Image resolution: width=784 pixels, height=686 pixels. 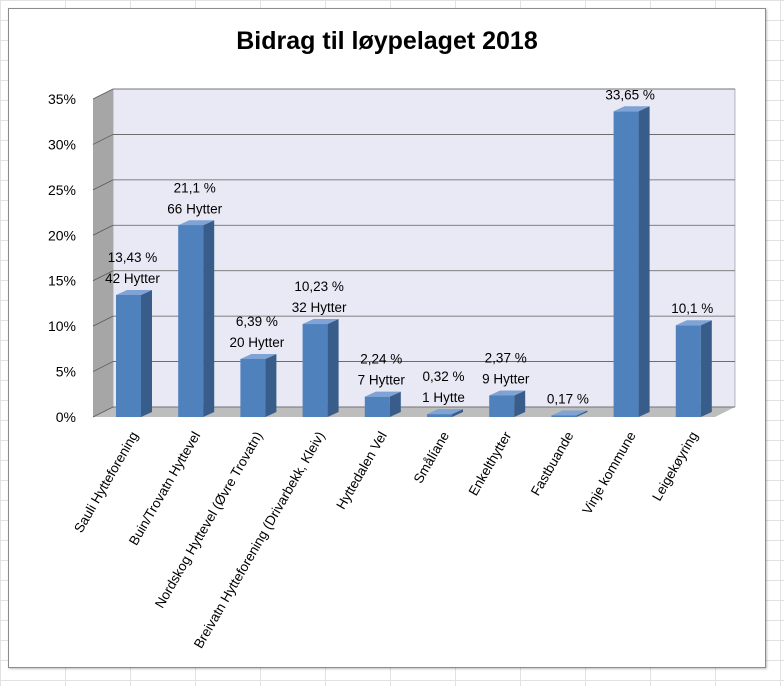 What do you see at coordinates (62, 99) in the screenshot?
I see `y-tick-label: 35%` at bounding box center [62, 99].